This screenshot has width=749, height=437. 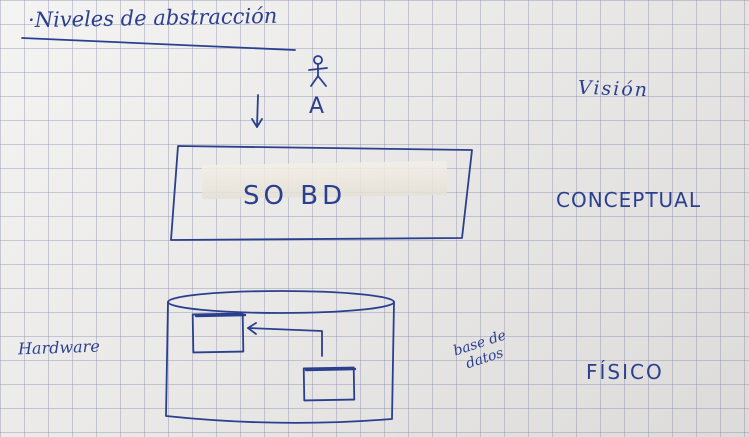 What do you see at coordinates (625, 372) in the screenshot?
I see `level-fisico: FÍSICO` at bounding box center [625, 372].